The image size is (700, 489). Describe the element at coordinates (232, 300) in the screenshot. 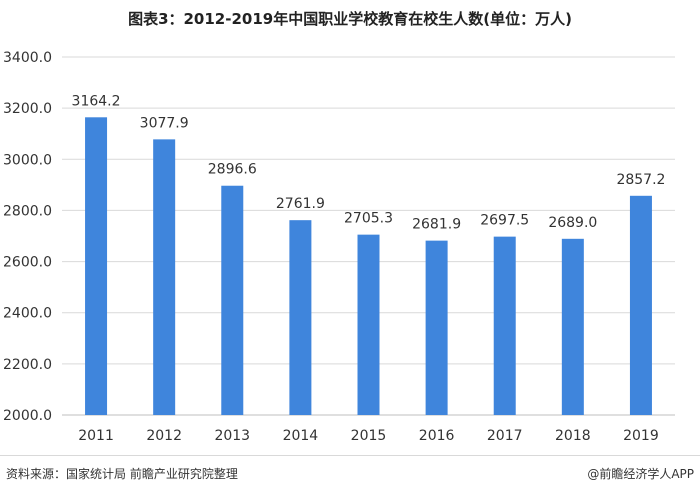

I see `bar-2013` at that location.